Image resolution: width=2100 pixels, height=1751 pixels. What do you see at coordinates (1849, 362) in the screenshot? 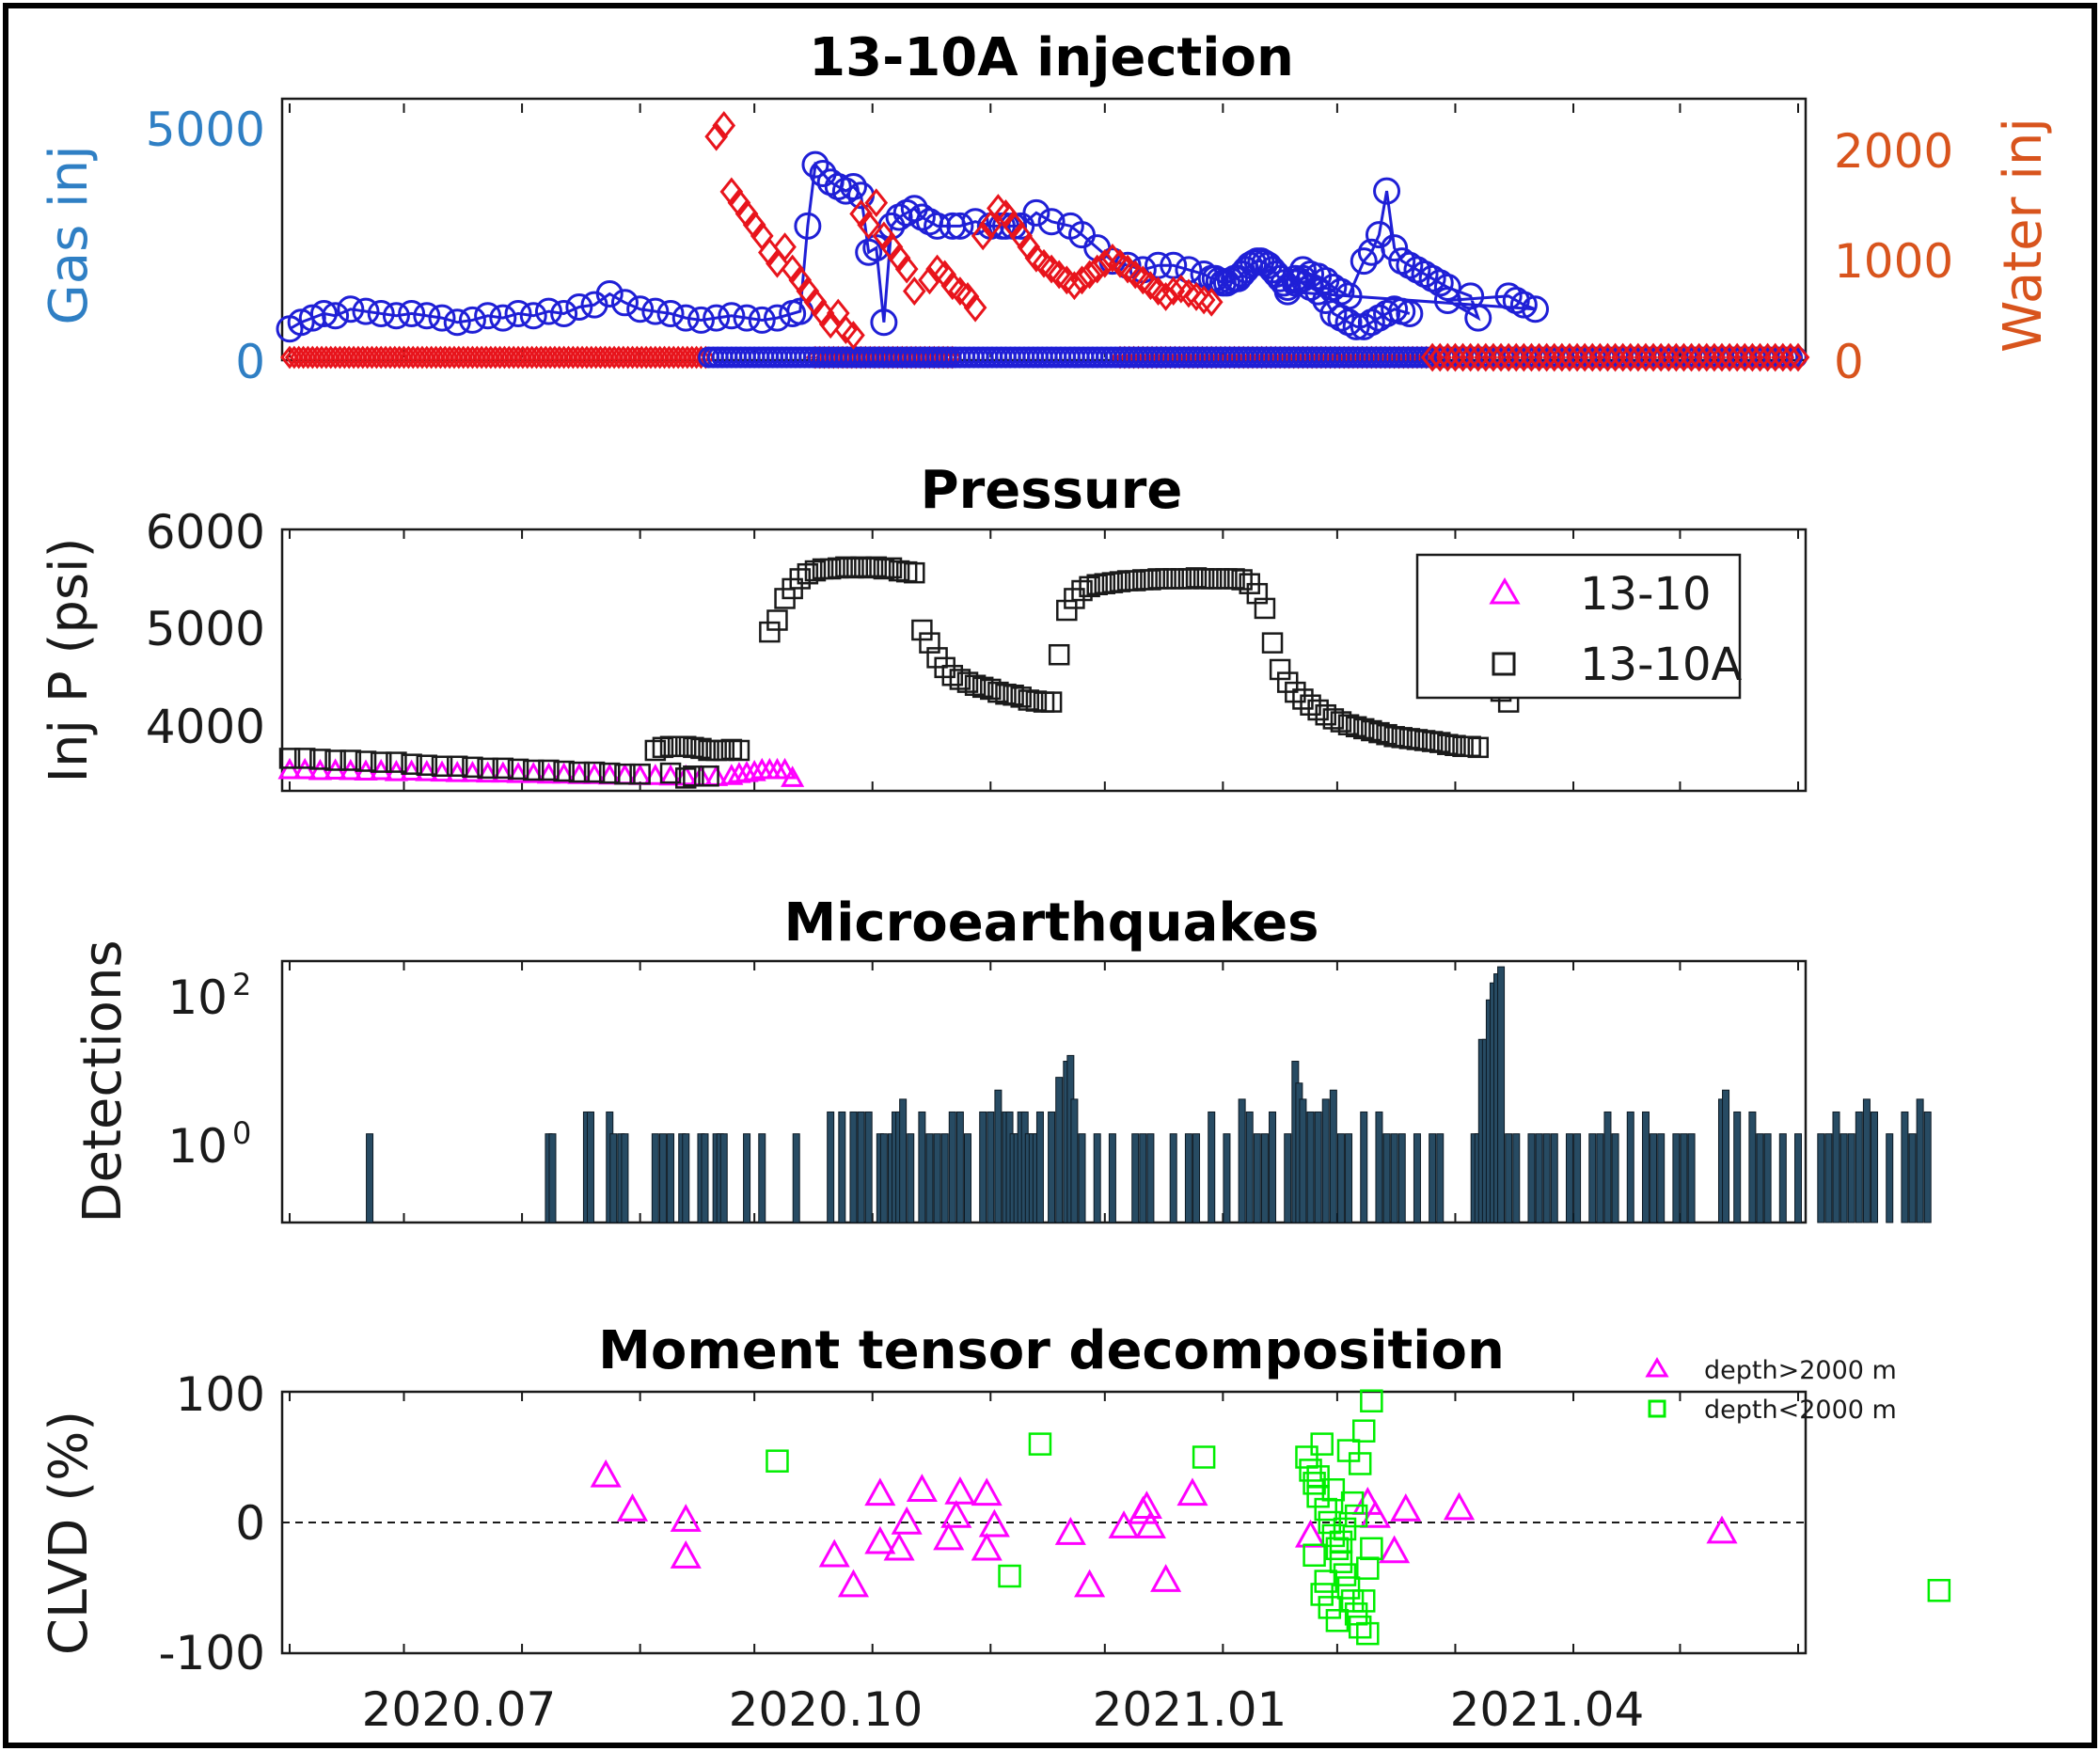
I see `injection-ytick-right-0: 0` at bounding box center [1849, 362].